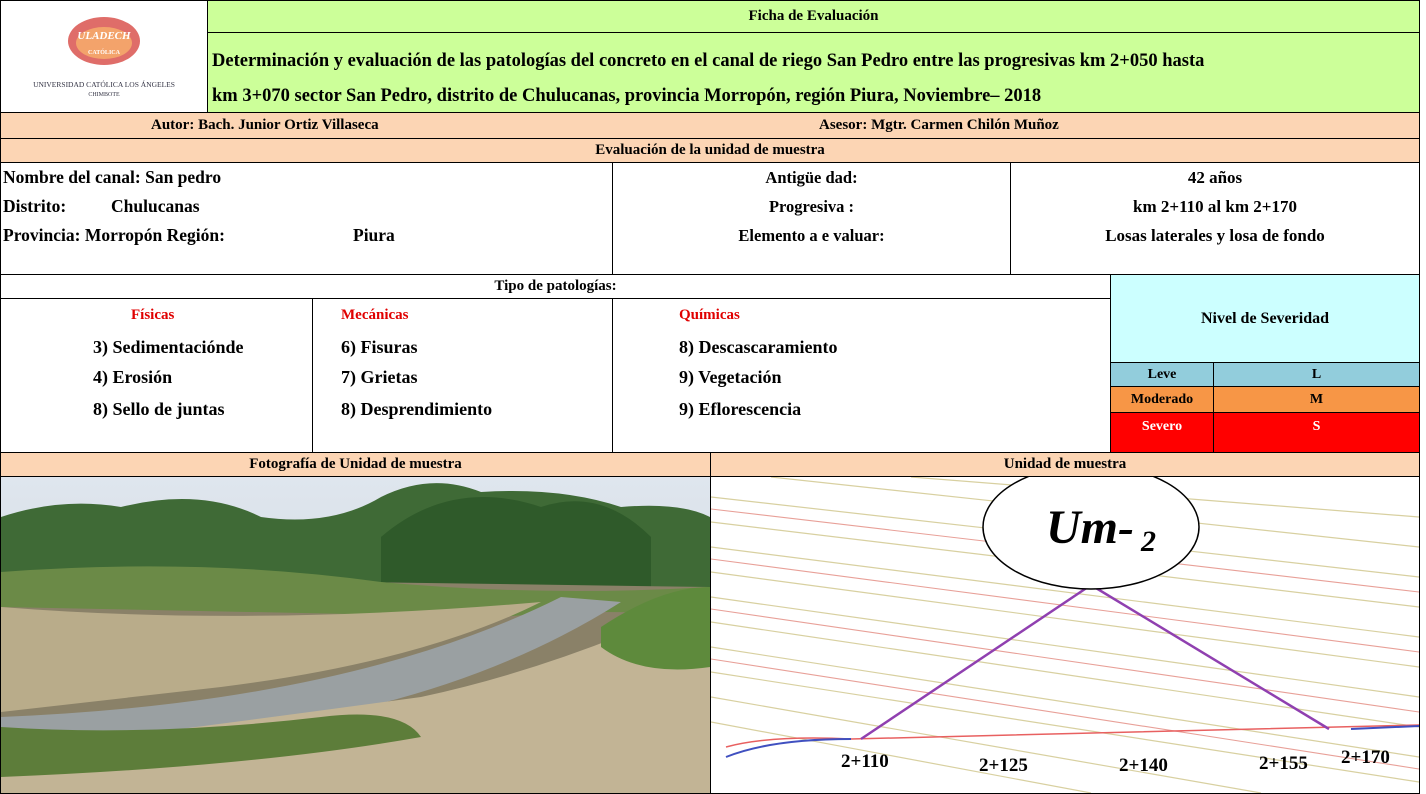  What do you see at coordinates (375, 315) in the screenshot?
I see `group-name: Mecánicas` at bounding box center [375, 315].